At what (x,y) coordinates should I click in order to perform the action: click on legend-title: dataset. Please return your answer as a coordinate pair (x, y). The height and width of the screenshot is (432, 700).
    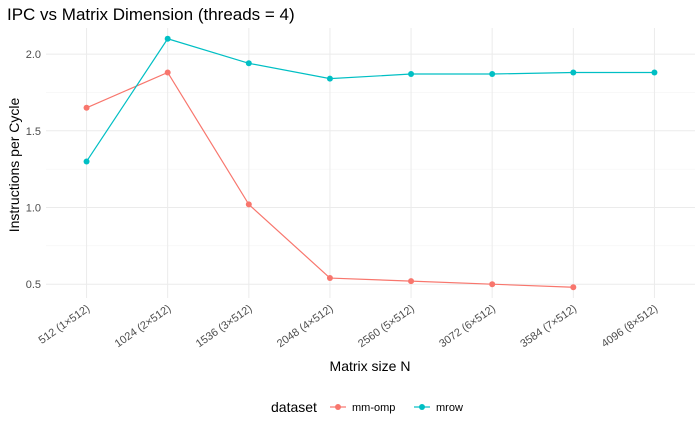
    Looking at the image, I should click on (294, 407).